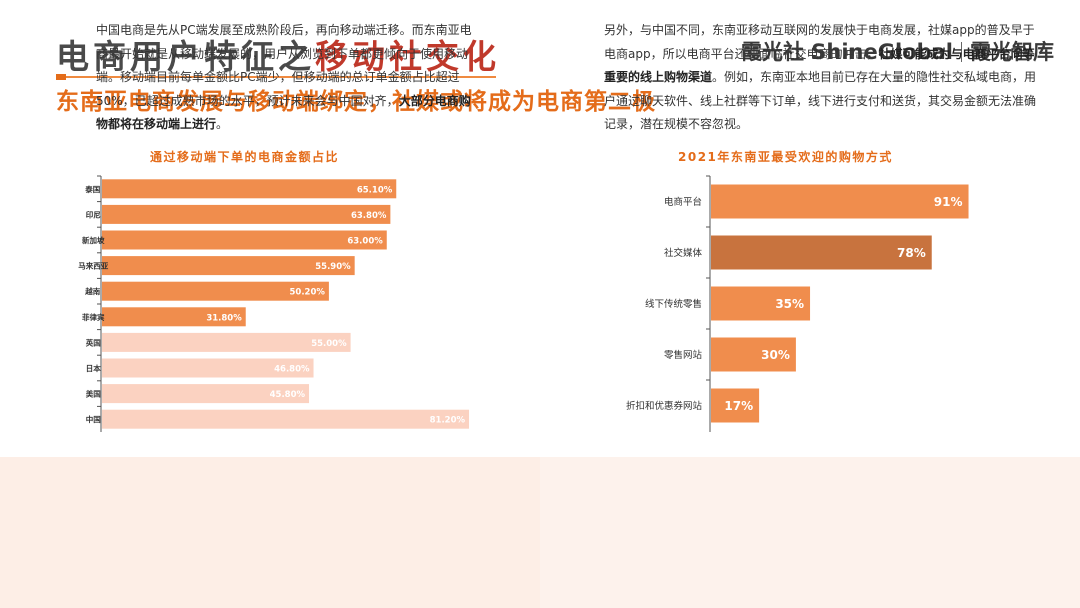 The width and height of the screenshot is (1080, 608). I want to click on category-label: 印尼, so click(93, 214).